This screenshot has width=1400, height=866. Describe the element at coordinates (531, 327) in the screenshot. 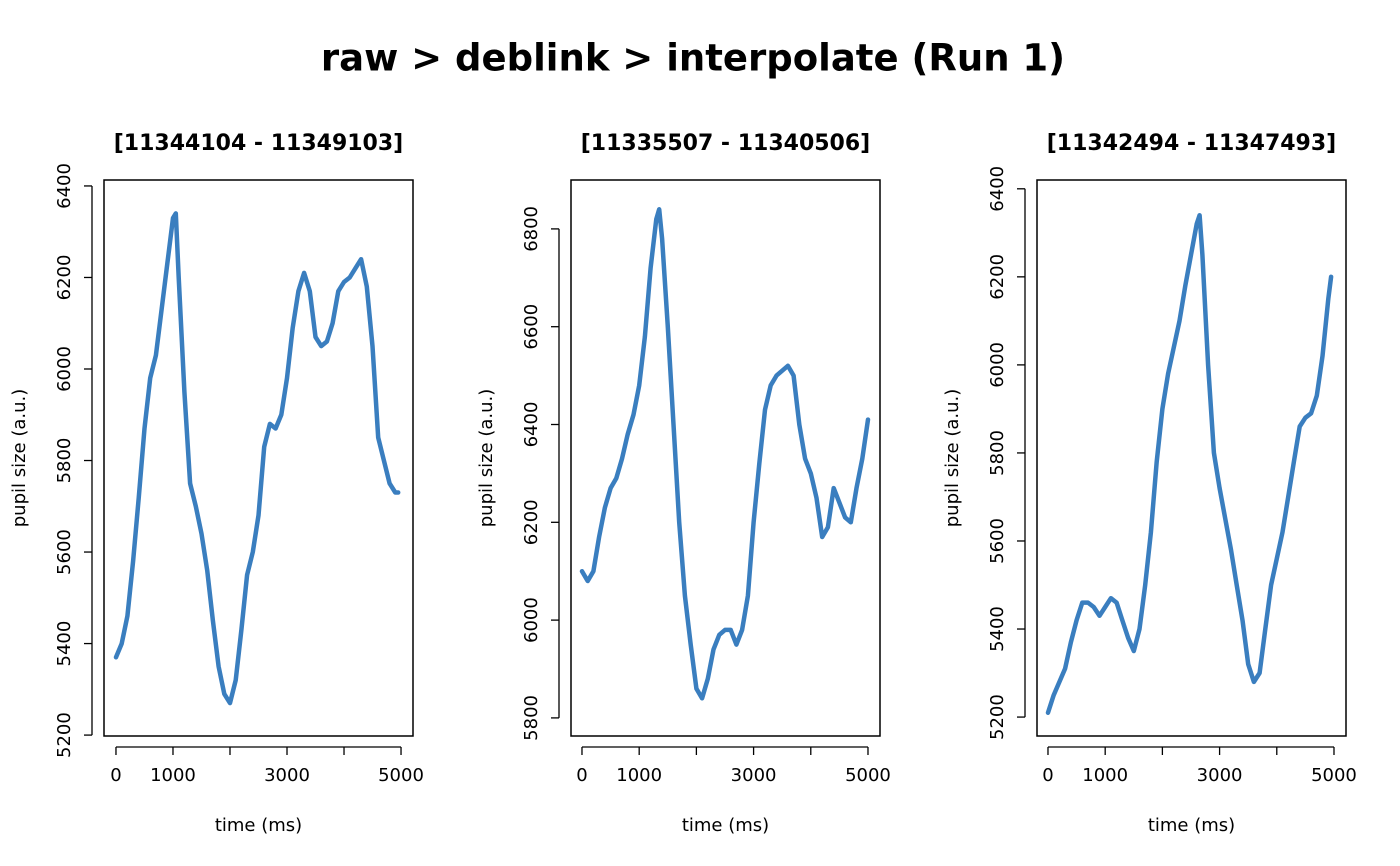

I see `y-tick-label: 6600` at that location.